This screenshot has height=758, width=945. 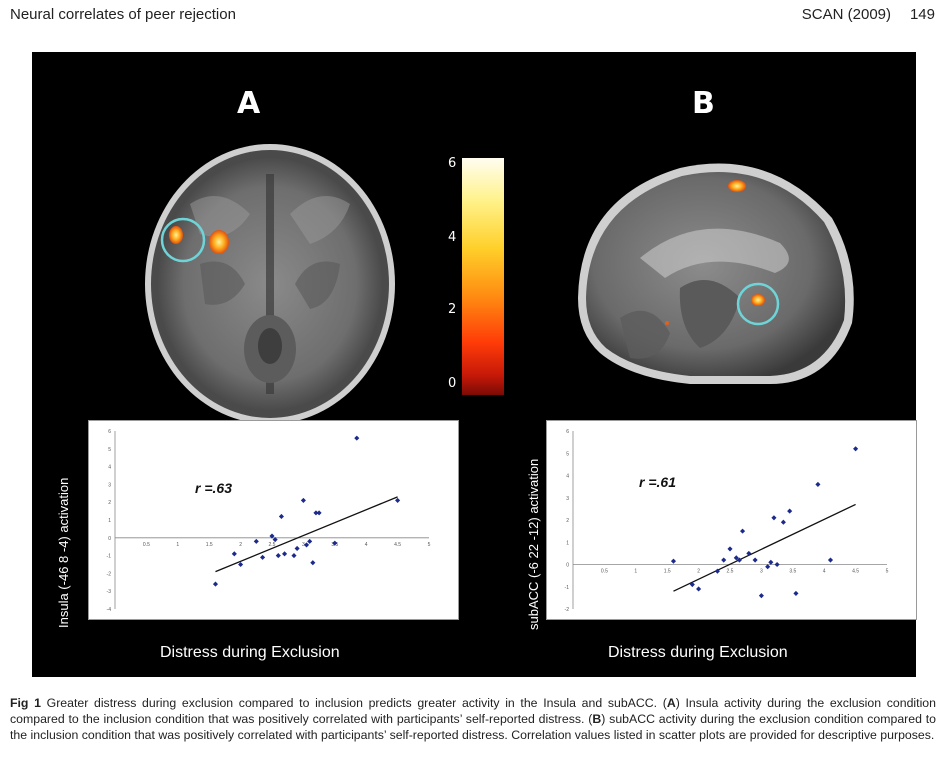 What do you see at coordinates (452, 309) in the screenshot?
I see `colorbar-tick: 2` at bounding box center [452, 309].